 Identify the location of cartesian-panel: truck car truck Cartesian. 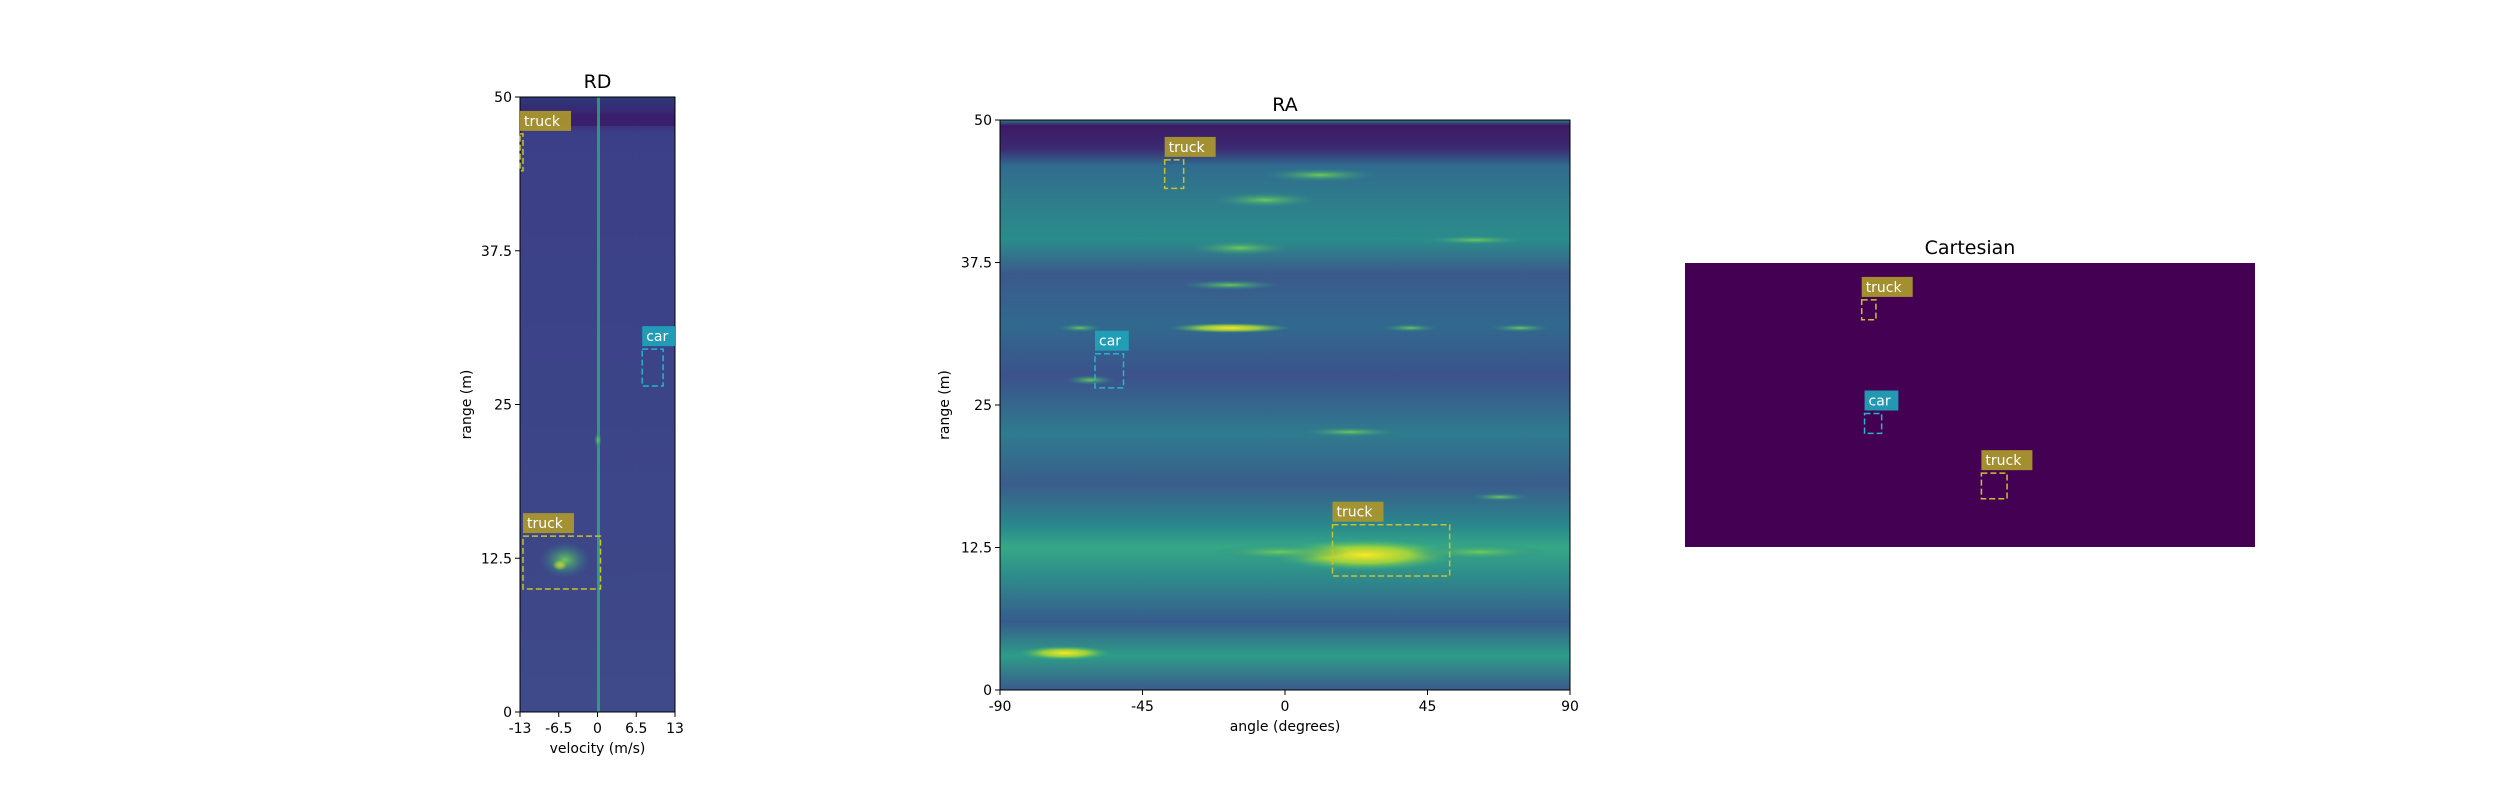
(1970, 392).